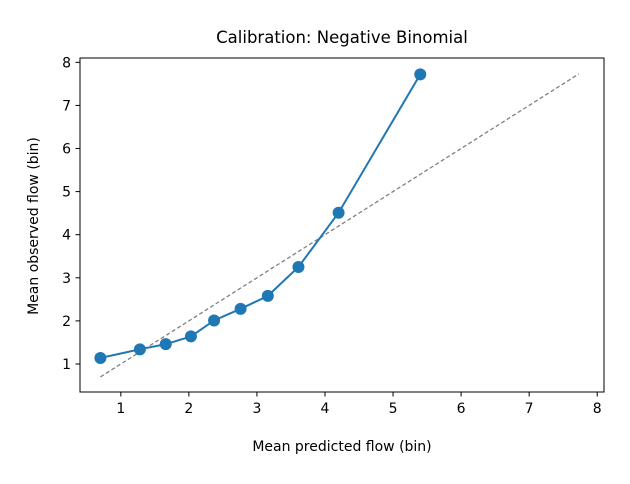  What do you see at coordinates (393, 409) in the screenshot?
I see `x-tick-label: 5` at bounding box center [393, 409].